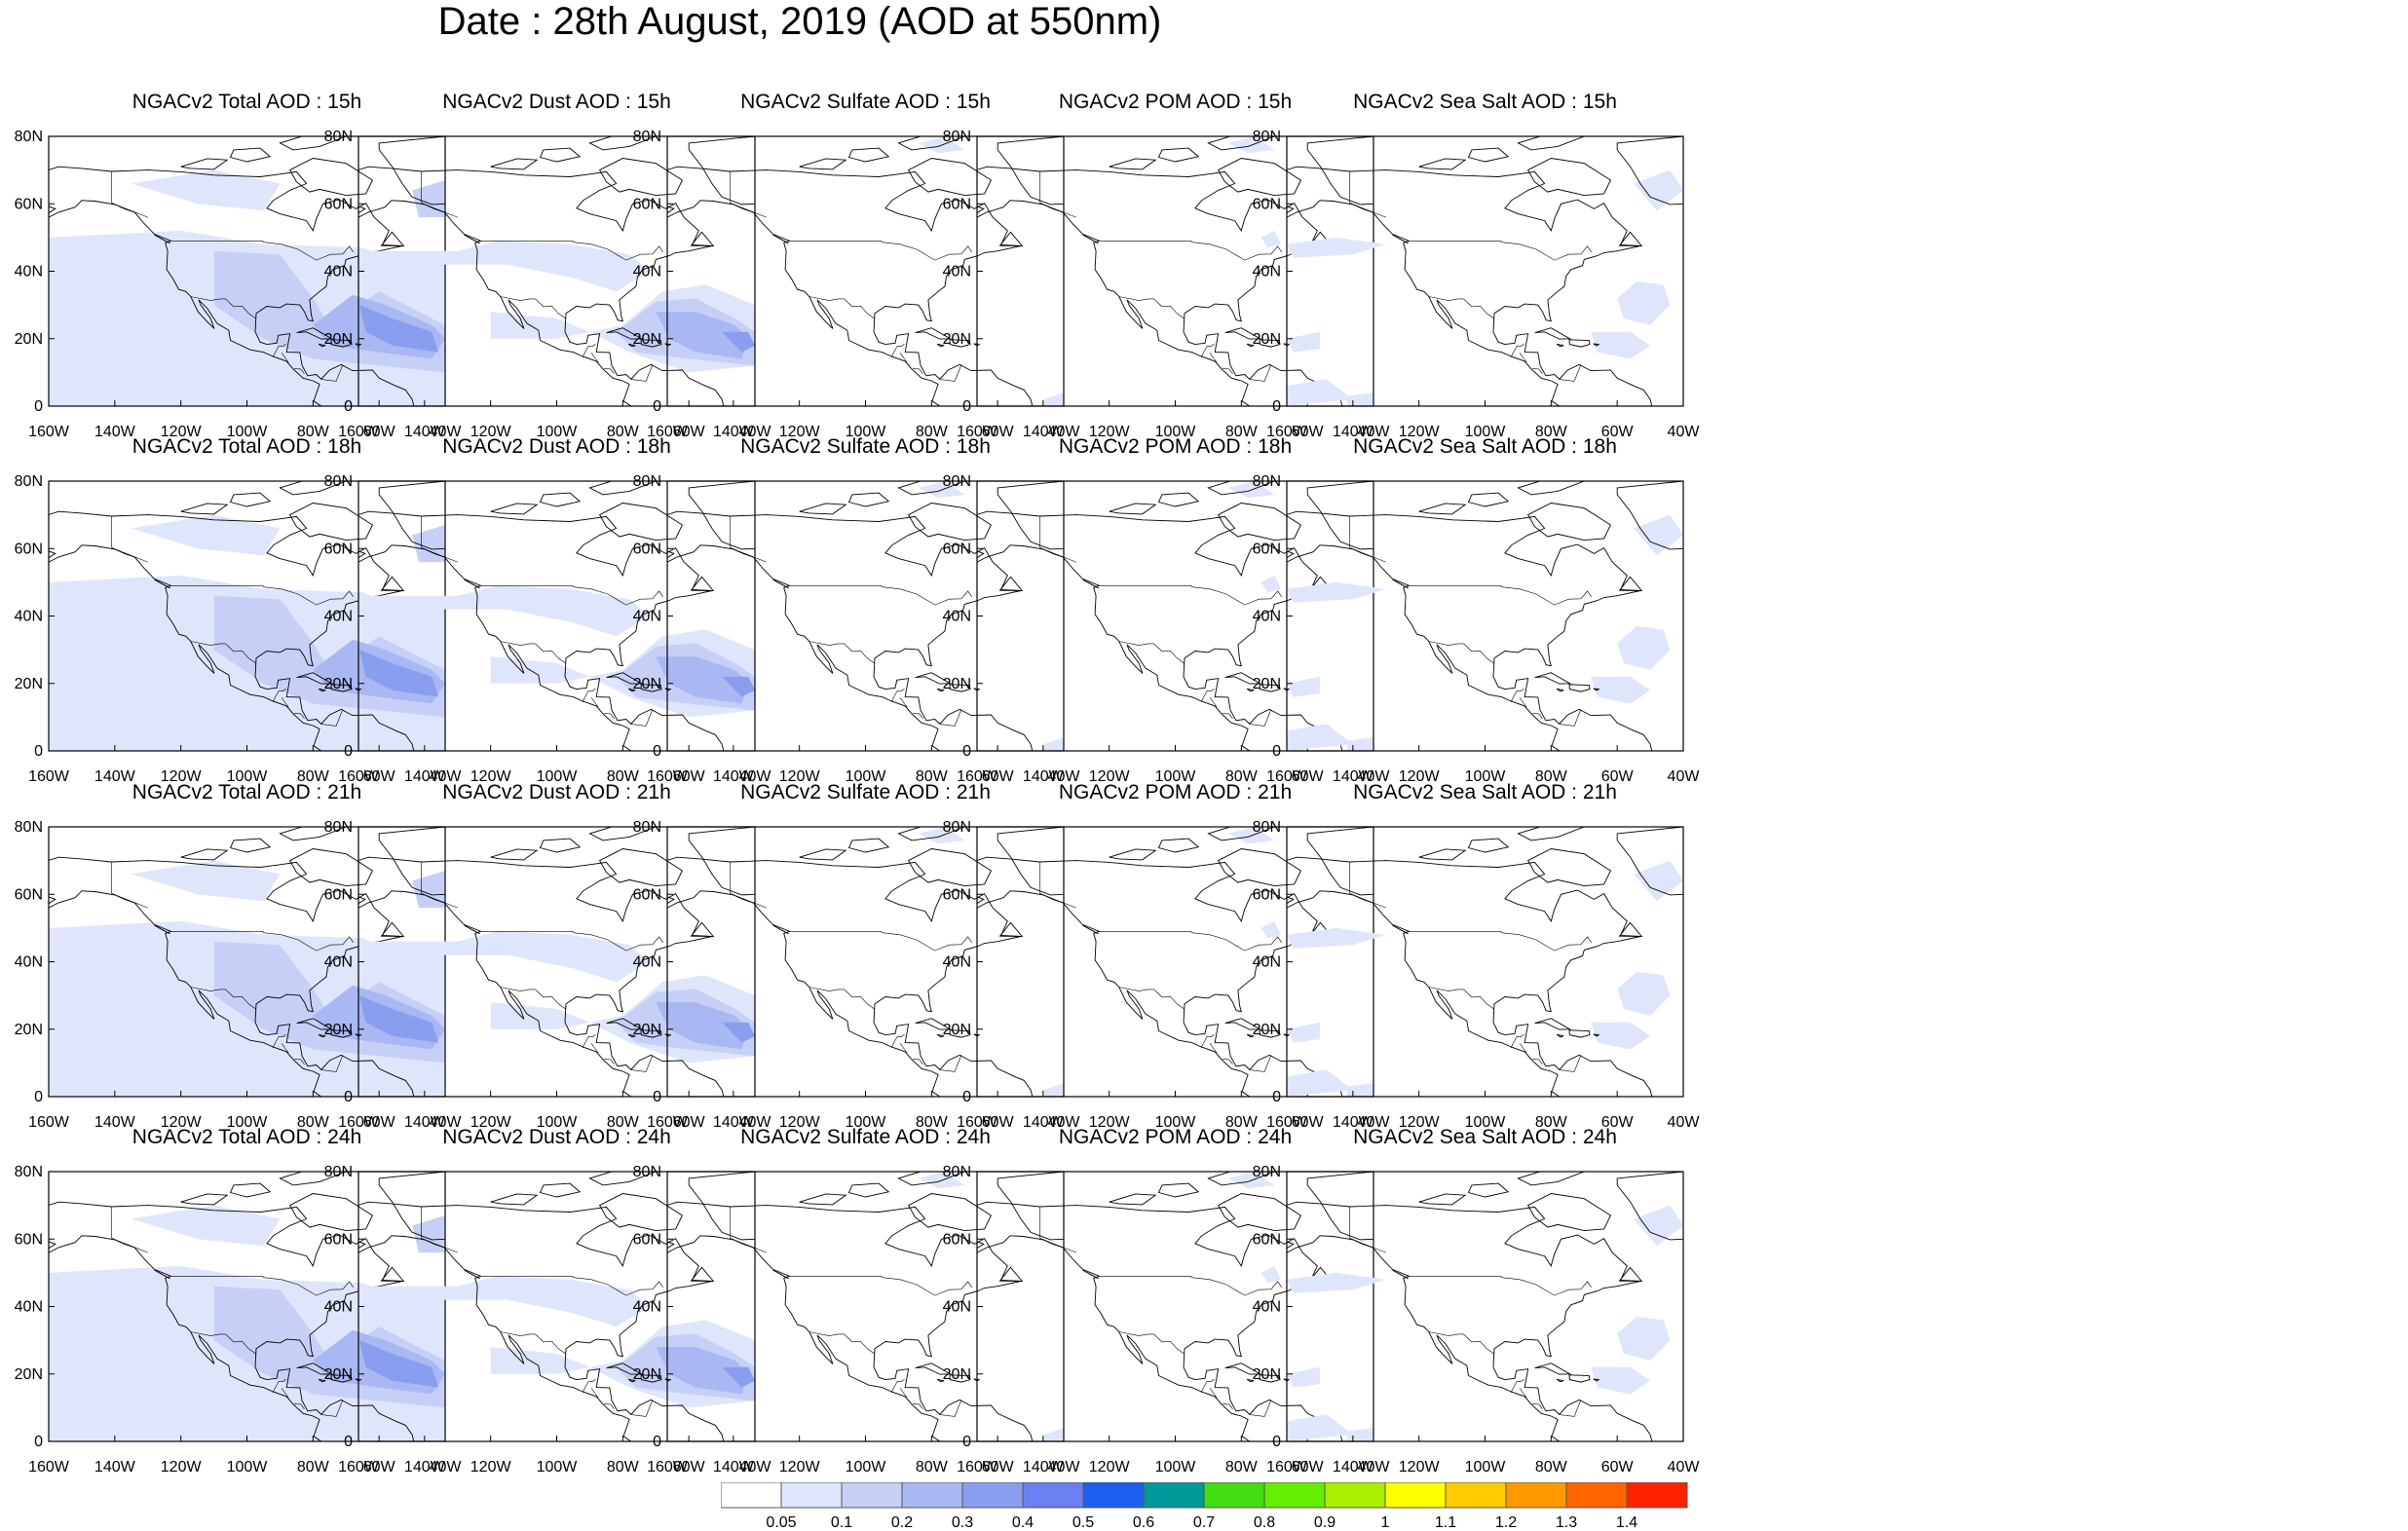  What do you see at coordinates (1204, 1522) in the screenshot?
I see `colorbar-label: 0.7` at bounding box center [1204, 1522].